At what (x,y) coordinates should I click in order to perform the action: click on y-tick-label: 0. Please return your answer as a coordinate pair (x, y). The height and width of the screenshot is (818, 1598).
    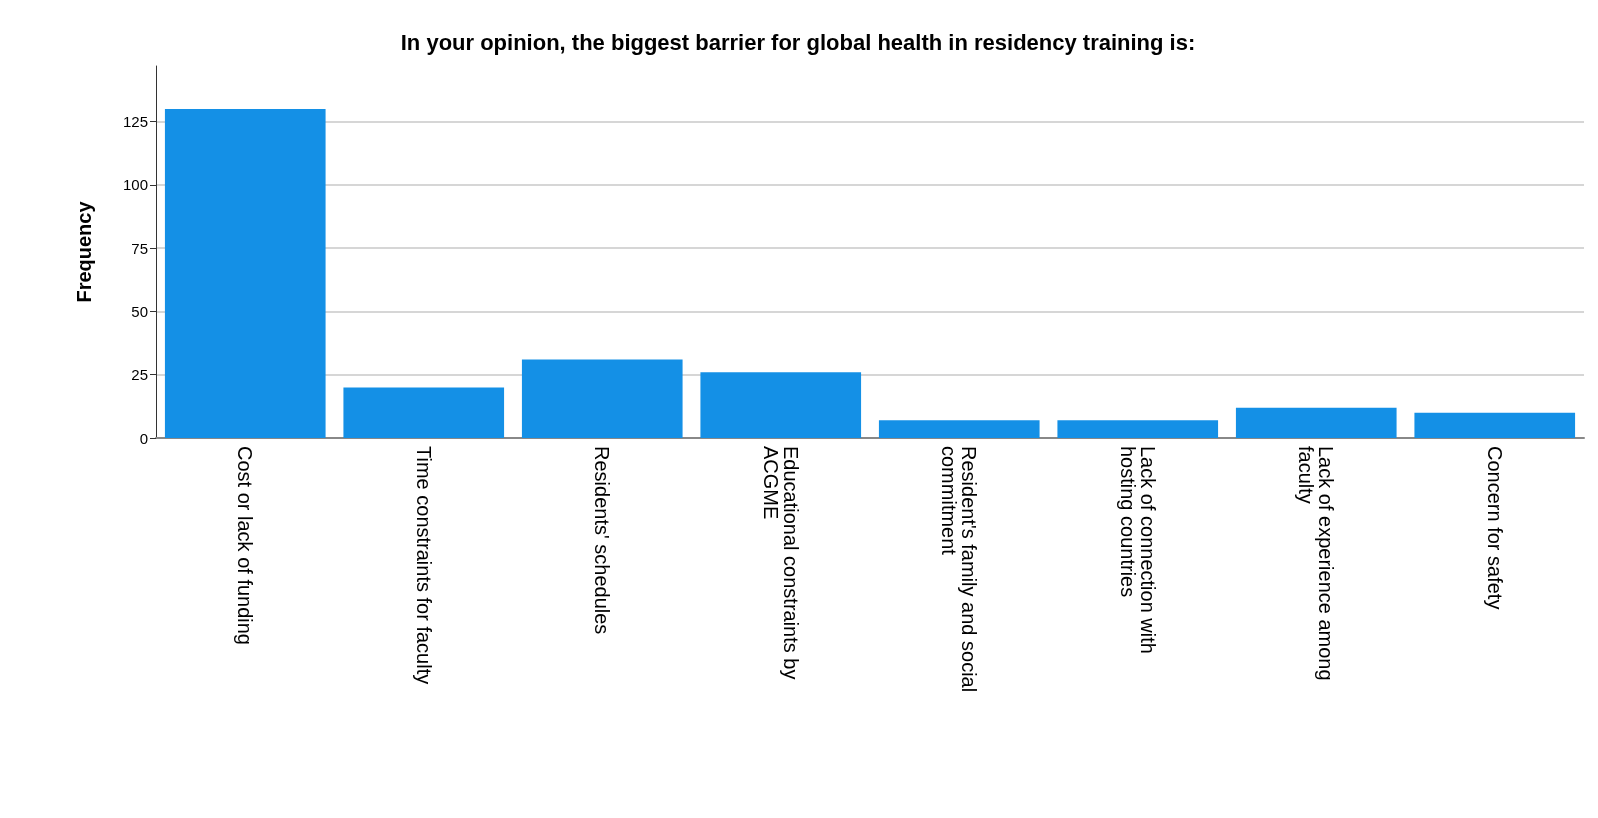
    Looking at the image, I should click on (143, 438).